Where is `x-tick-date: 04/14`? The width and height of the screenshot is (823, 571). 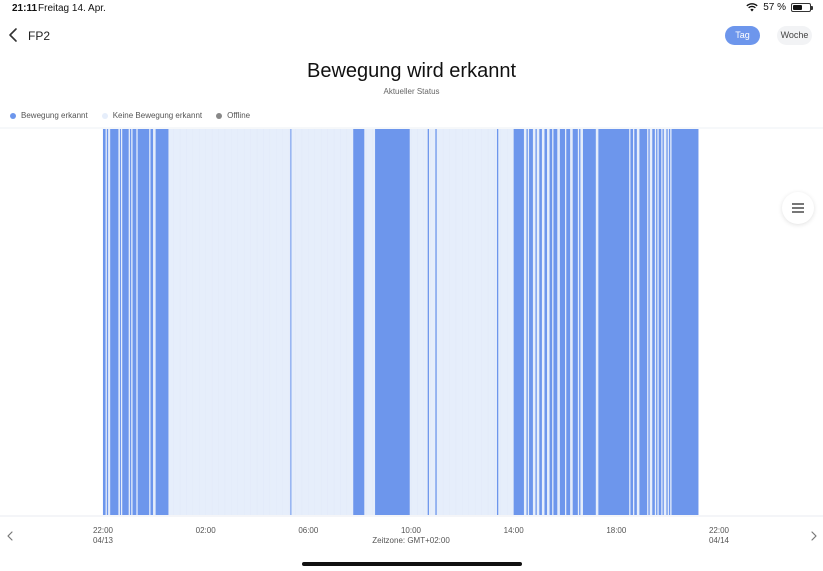 x-tick-date: 04/14 is located at coordinates (719, 540).